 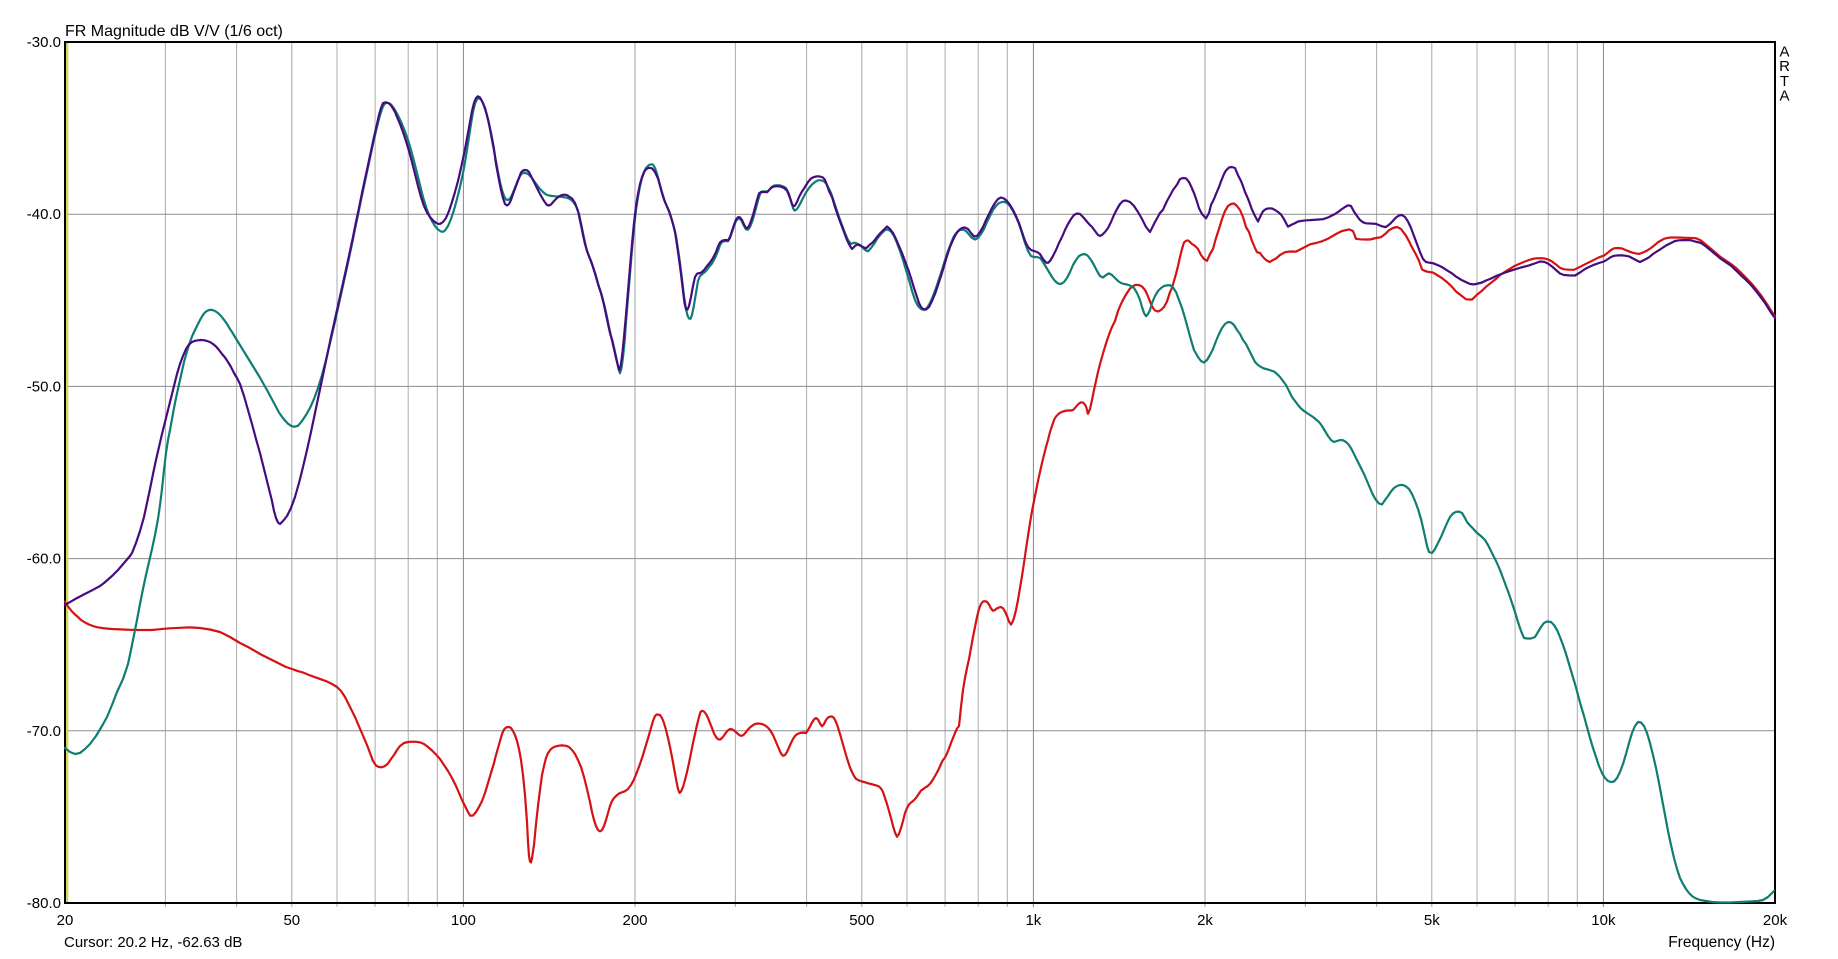 I want to click on svg-text: -40.0, so click(x=44, y=214).